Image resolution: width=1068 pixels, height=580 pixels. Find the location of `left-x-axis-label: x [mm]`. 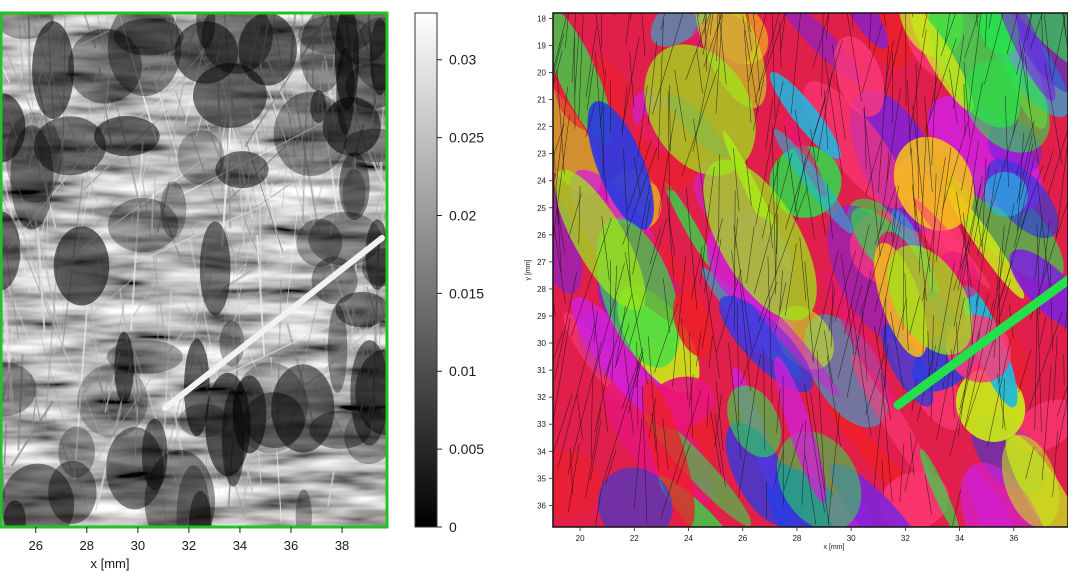

left-x-axis-label: x [mm] is located at coordinates (110, 563).